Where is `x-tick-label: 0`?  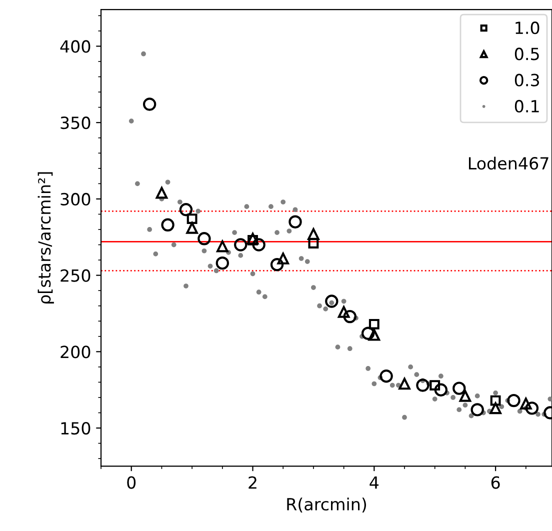
x-tick-label: 0 is located at coordinates (131, 482).